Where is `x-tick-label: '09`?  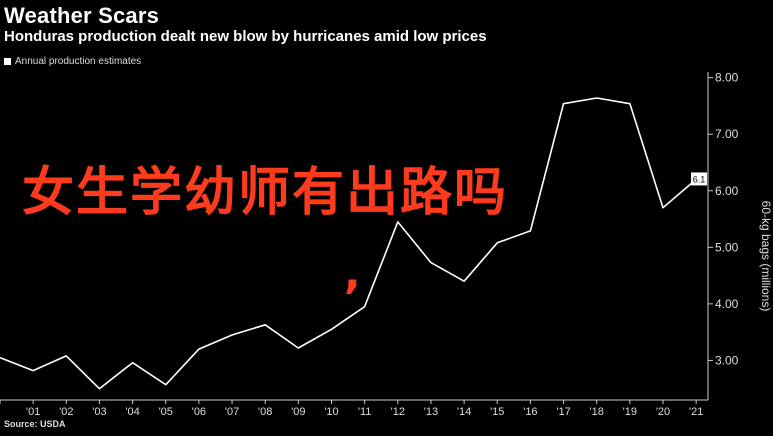
x-tick-label: '09 is located at coordinates (298, 412).